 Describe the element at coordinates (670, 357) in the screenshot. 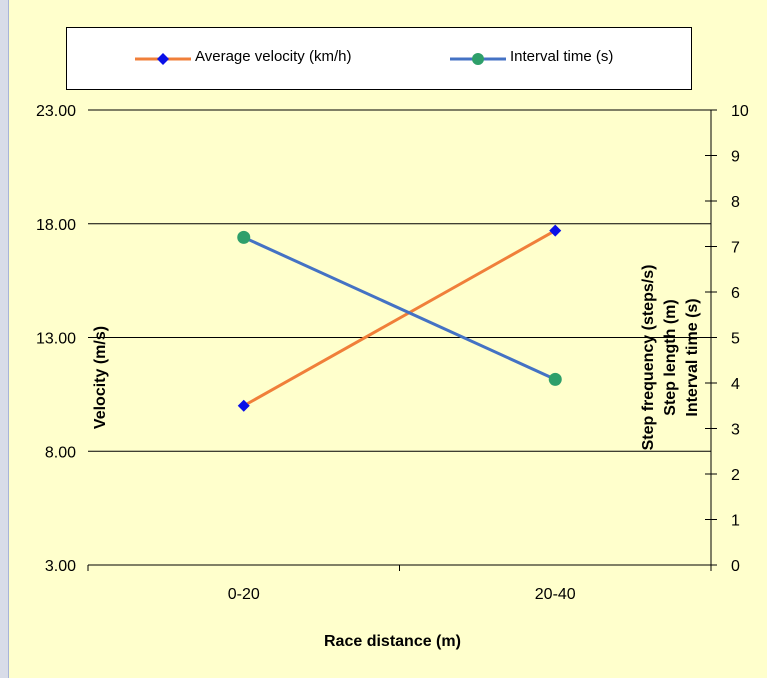

I see `y2-axis-title-line: Step length (m)` at that location.